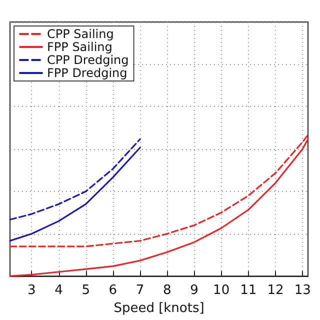 The image size is (320, 320). Describe the element at coordinates (58, 290) in the screenshot. I see `x-tick-label: 4` at that location.